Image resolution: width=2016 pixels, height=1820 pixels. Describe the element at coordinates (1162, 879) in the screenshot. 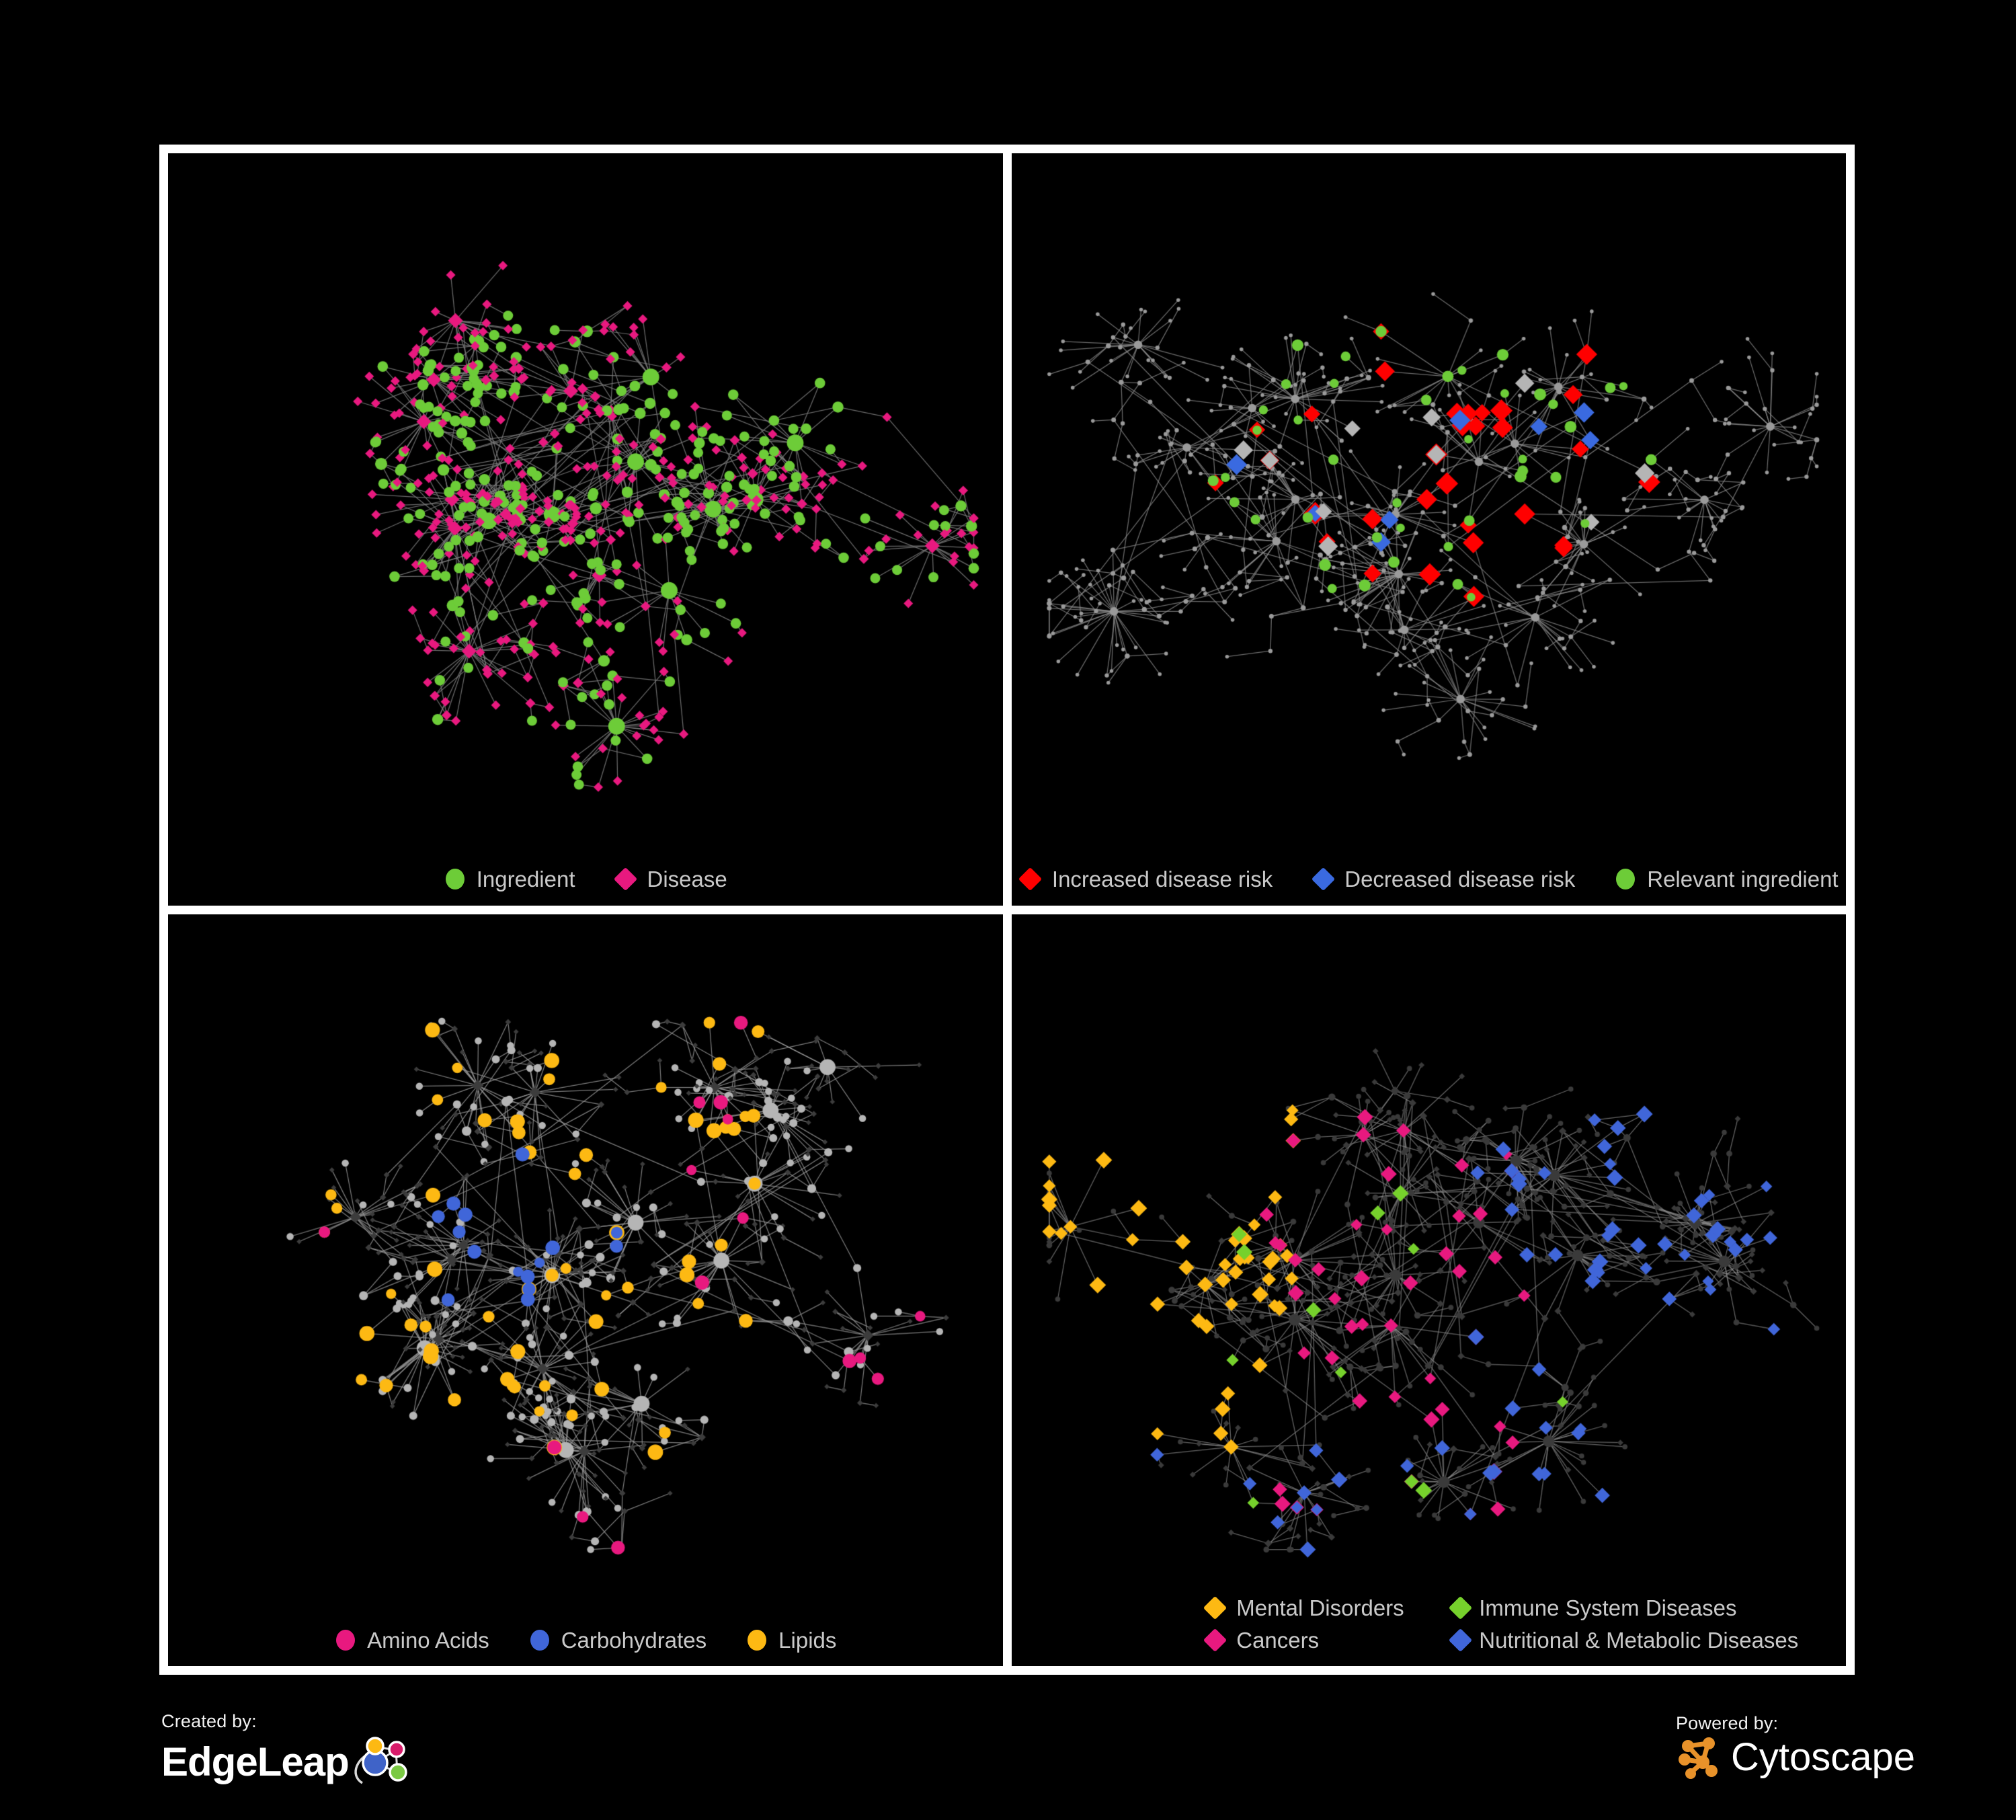

I see `legend-label: Increased disease risk` at that location.